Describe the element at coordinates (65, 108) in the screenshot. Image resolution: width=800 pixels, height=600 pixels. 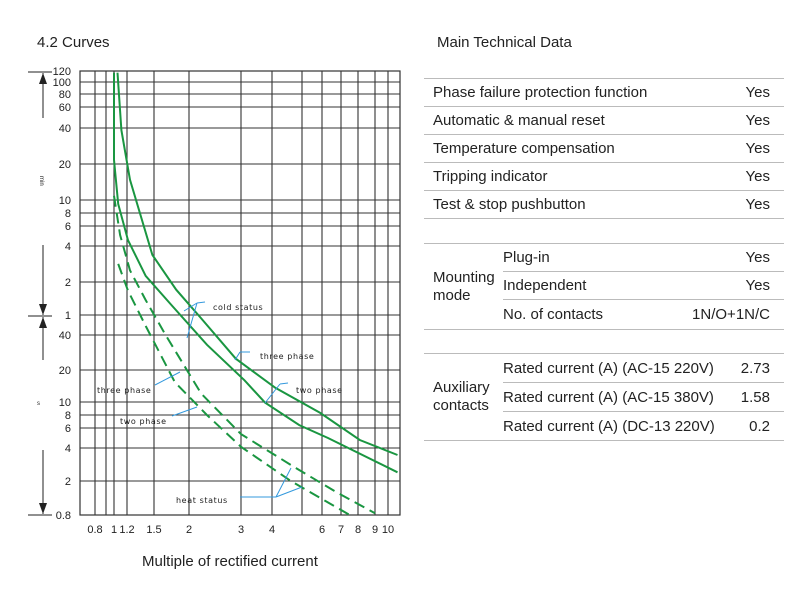
I see `y-tick-label: 60` at that location.